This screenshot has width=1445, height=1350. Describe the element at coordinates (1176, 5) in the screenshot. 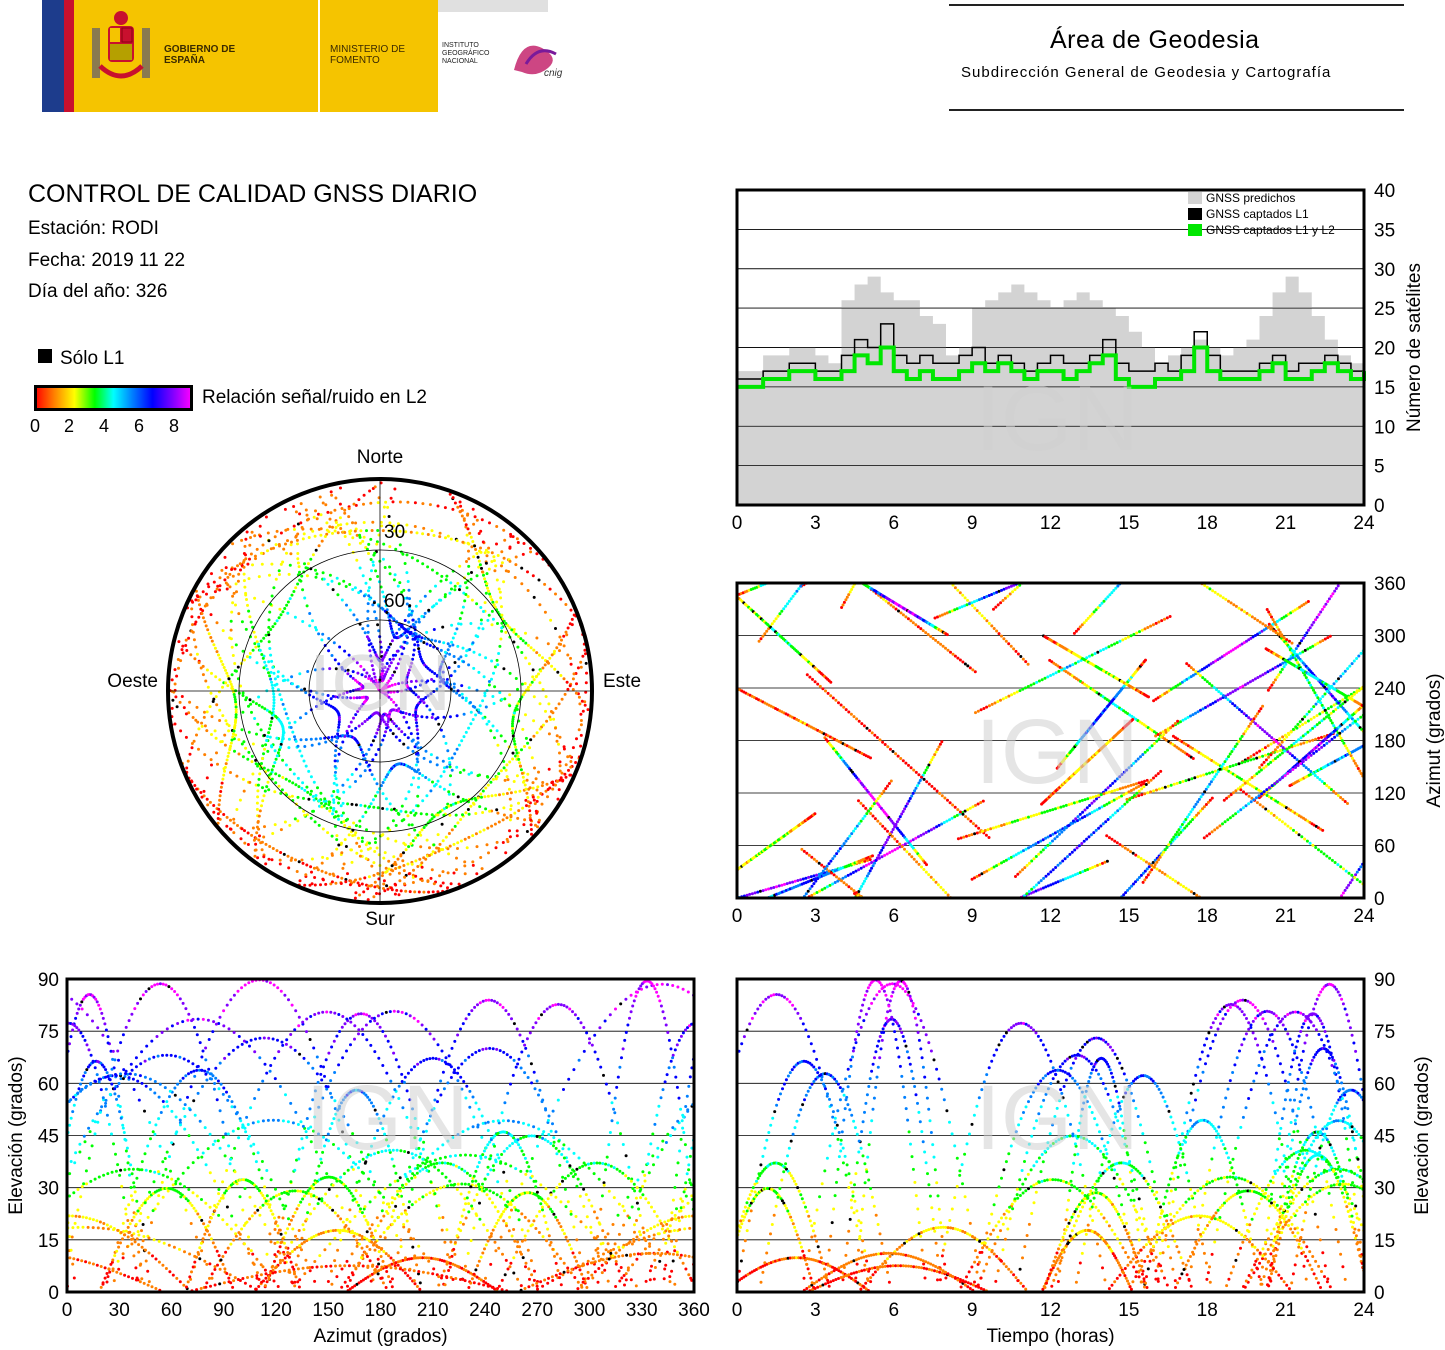

I see `header-rule-top` at that location.